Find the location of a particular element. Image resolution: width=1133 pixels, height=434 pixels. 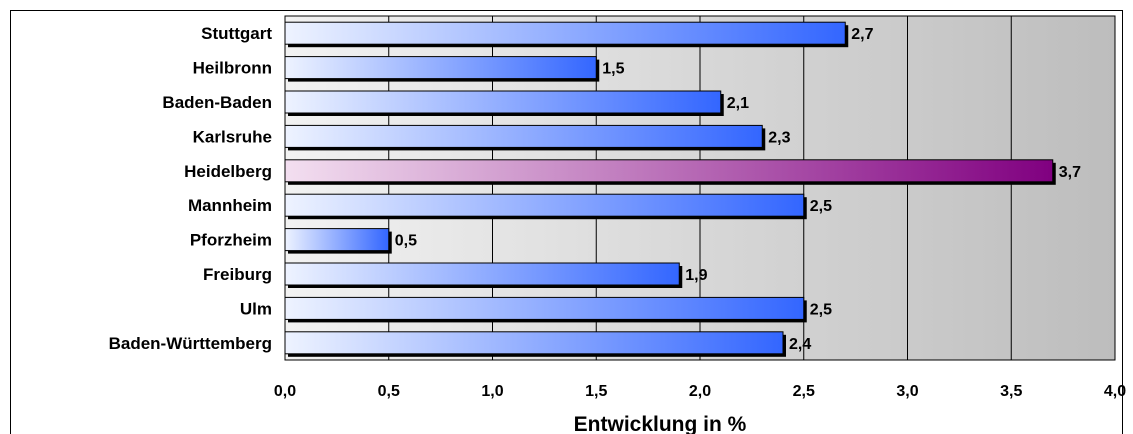

category-label: Heilbronn is located at coordinates (232, 68).